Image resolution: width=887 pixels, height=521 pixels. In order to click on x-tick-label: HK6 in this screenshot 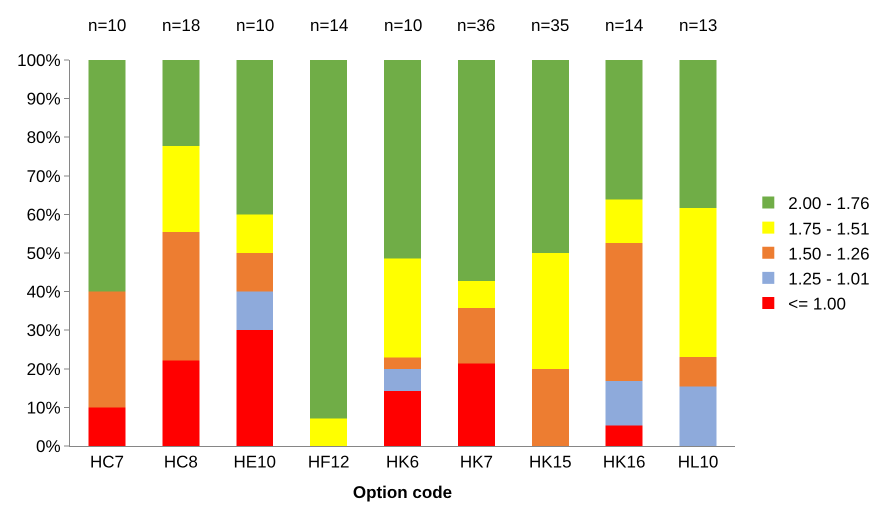, I will do `click(403, 462)`.